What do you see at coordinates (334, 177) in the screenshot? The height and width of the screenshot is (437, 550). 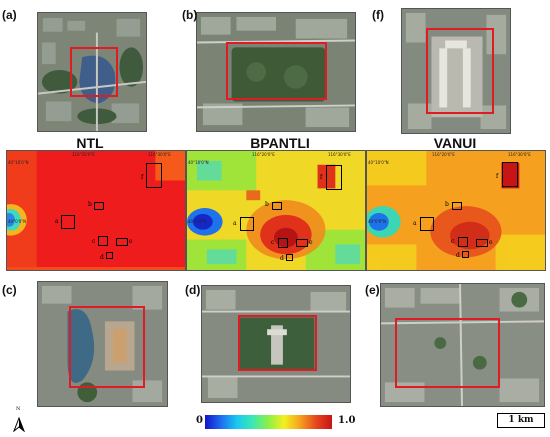 I see `bpantli-roi-f` at bounding box center [334, 177].